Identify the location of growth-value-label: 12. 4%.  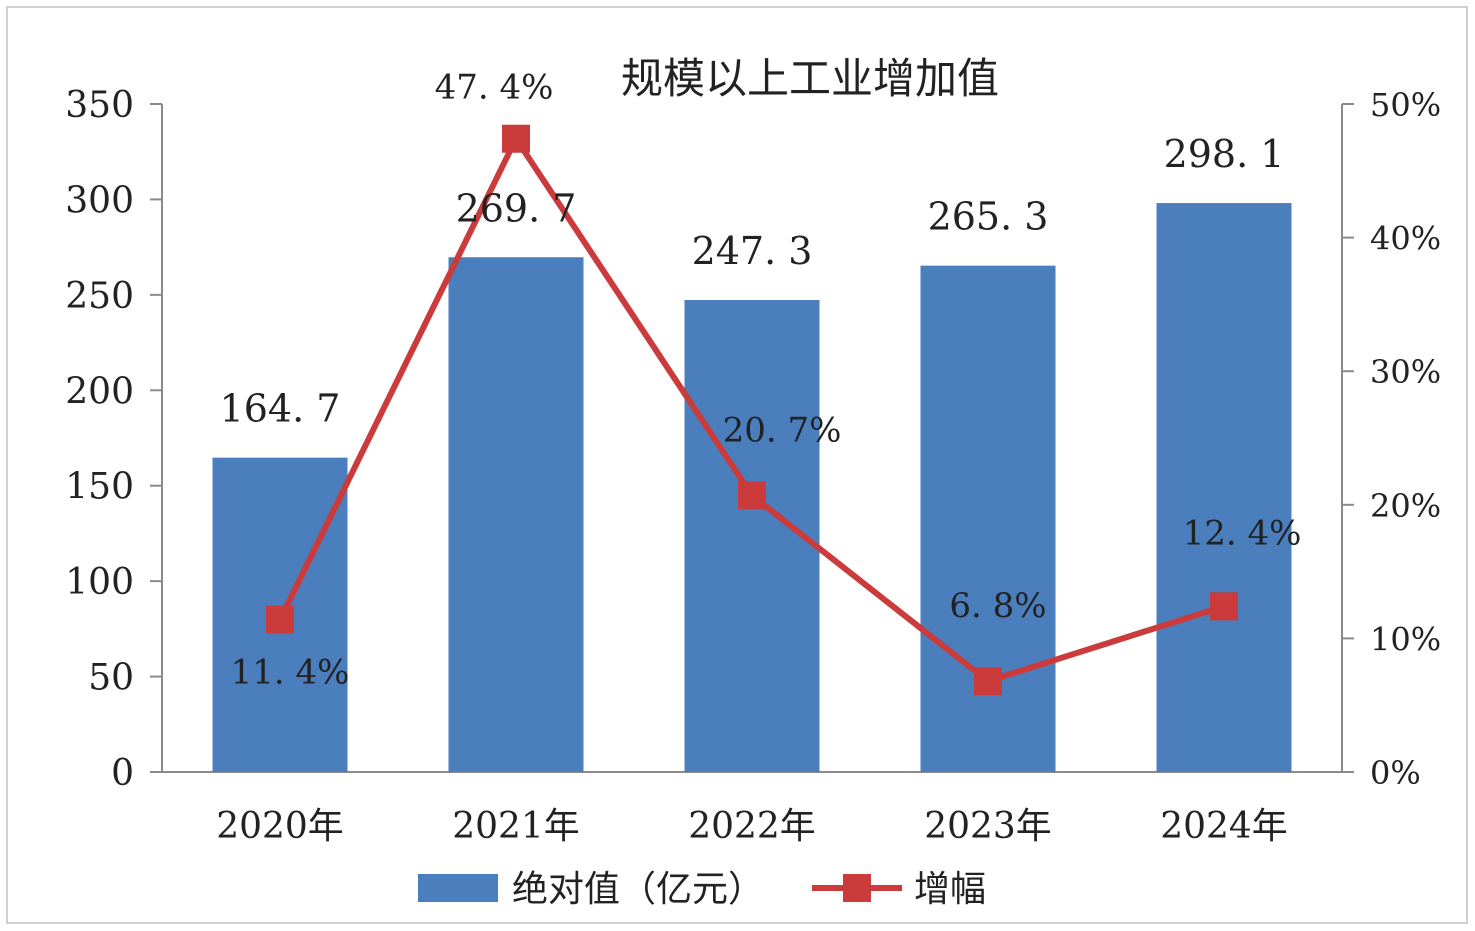
(1242, 533).